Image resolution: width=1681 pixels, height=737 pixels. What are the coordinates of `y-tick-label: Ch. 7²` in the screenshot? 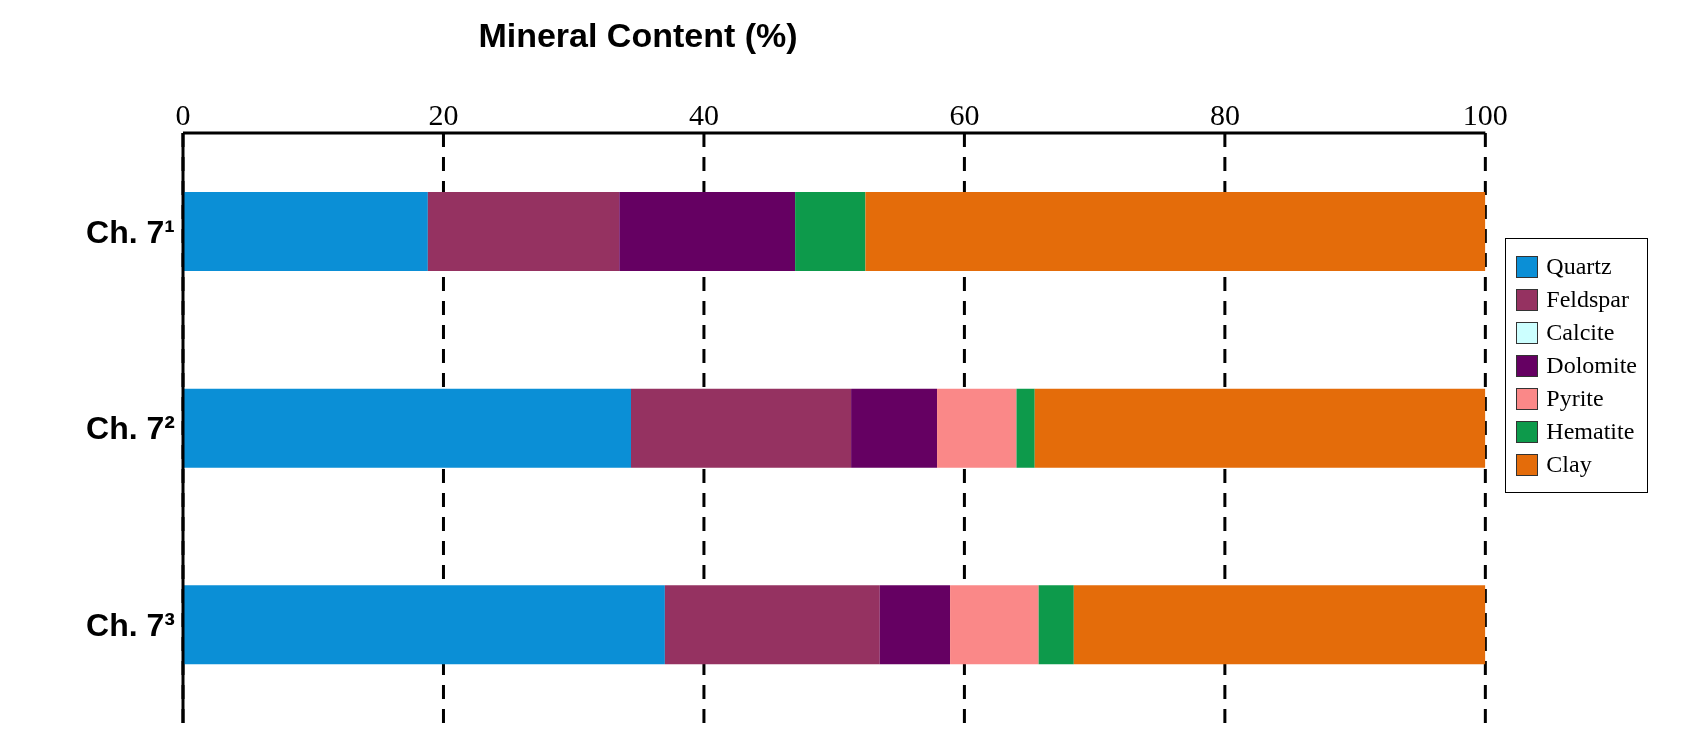 It's located at (130, 428).